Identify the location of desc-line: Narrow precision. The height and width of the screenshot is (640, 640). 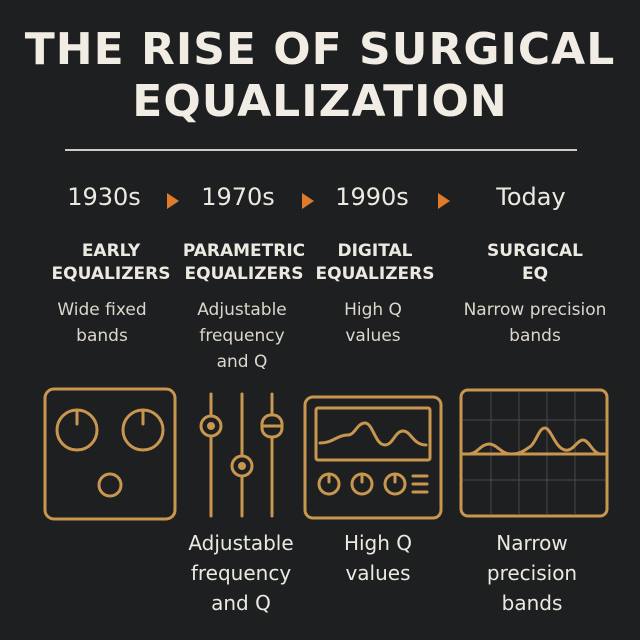
(535, 310).